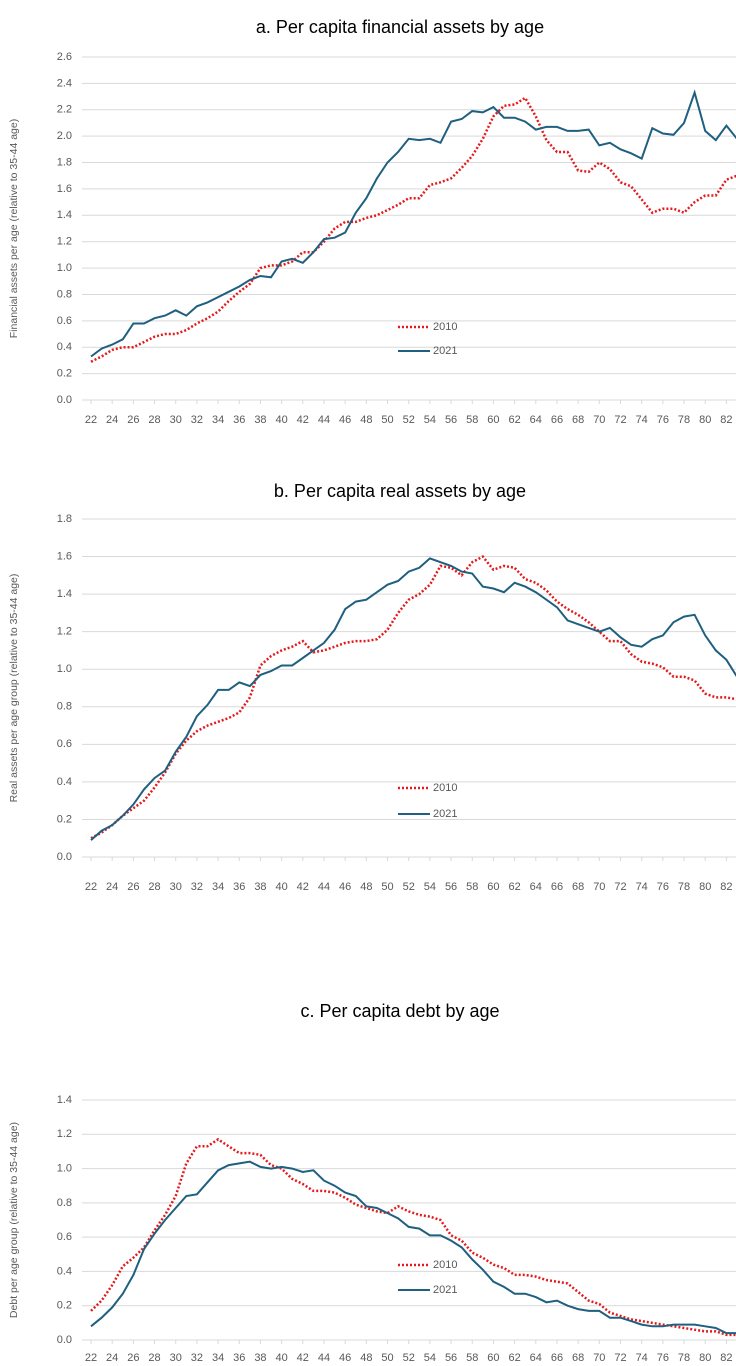 The height and width of the screenshot is (1366, 736). Describe the element at coordinates (91, 420) in the screenshot. I see `x-tick-label: 22` at that location.